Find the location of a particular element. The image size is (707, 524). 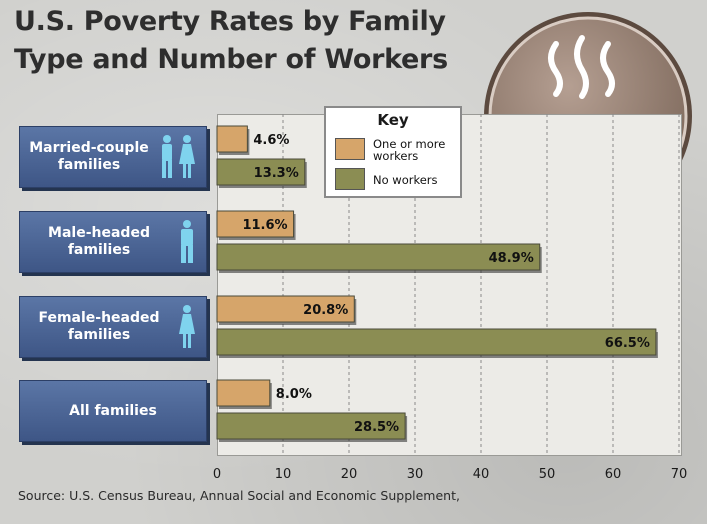

man-icon is located at coordinates (187, 242).